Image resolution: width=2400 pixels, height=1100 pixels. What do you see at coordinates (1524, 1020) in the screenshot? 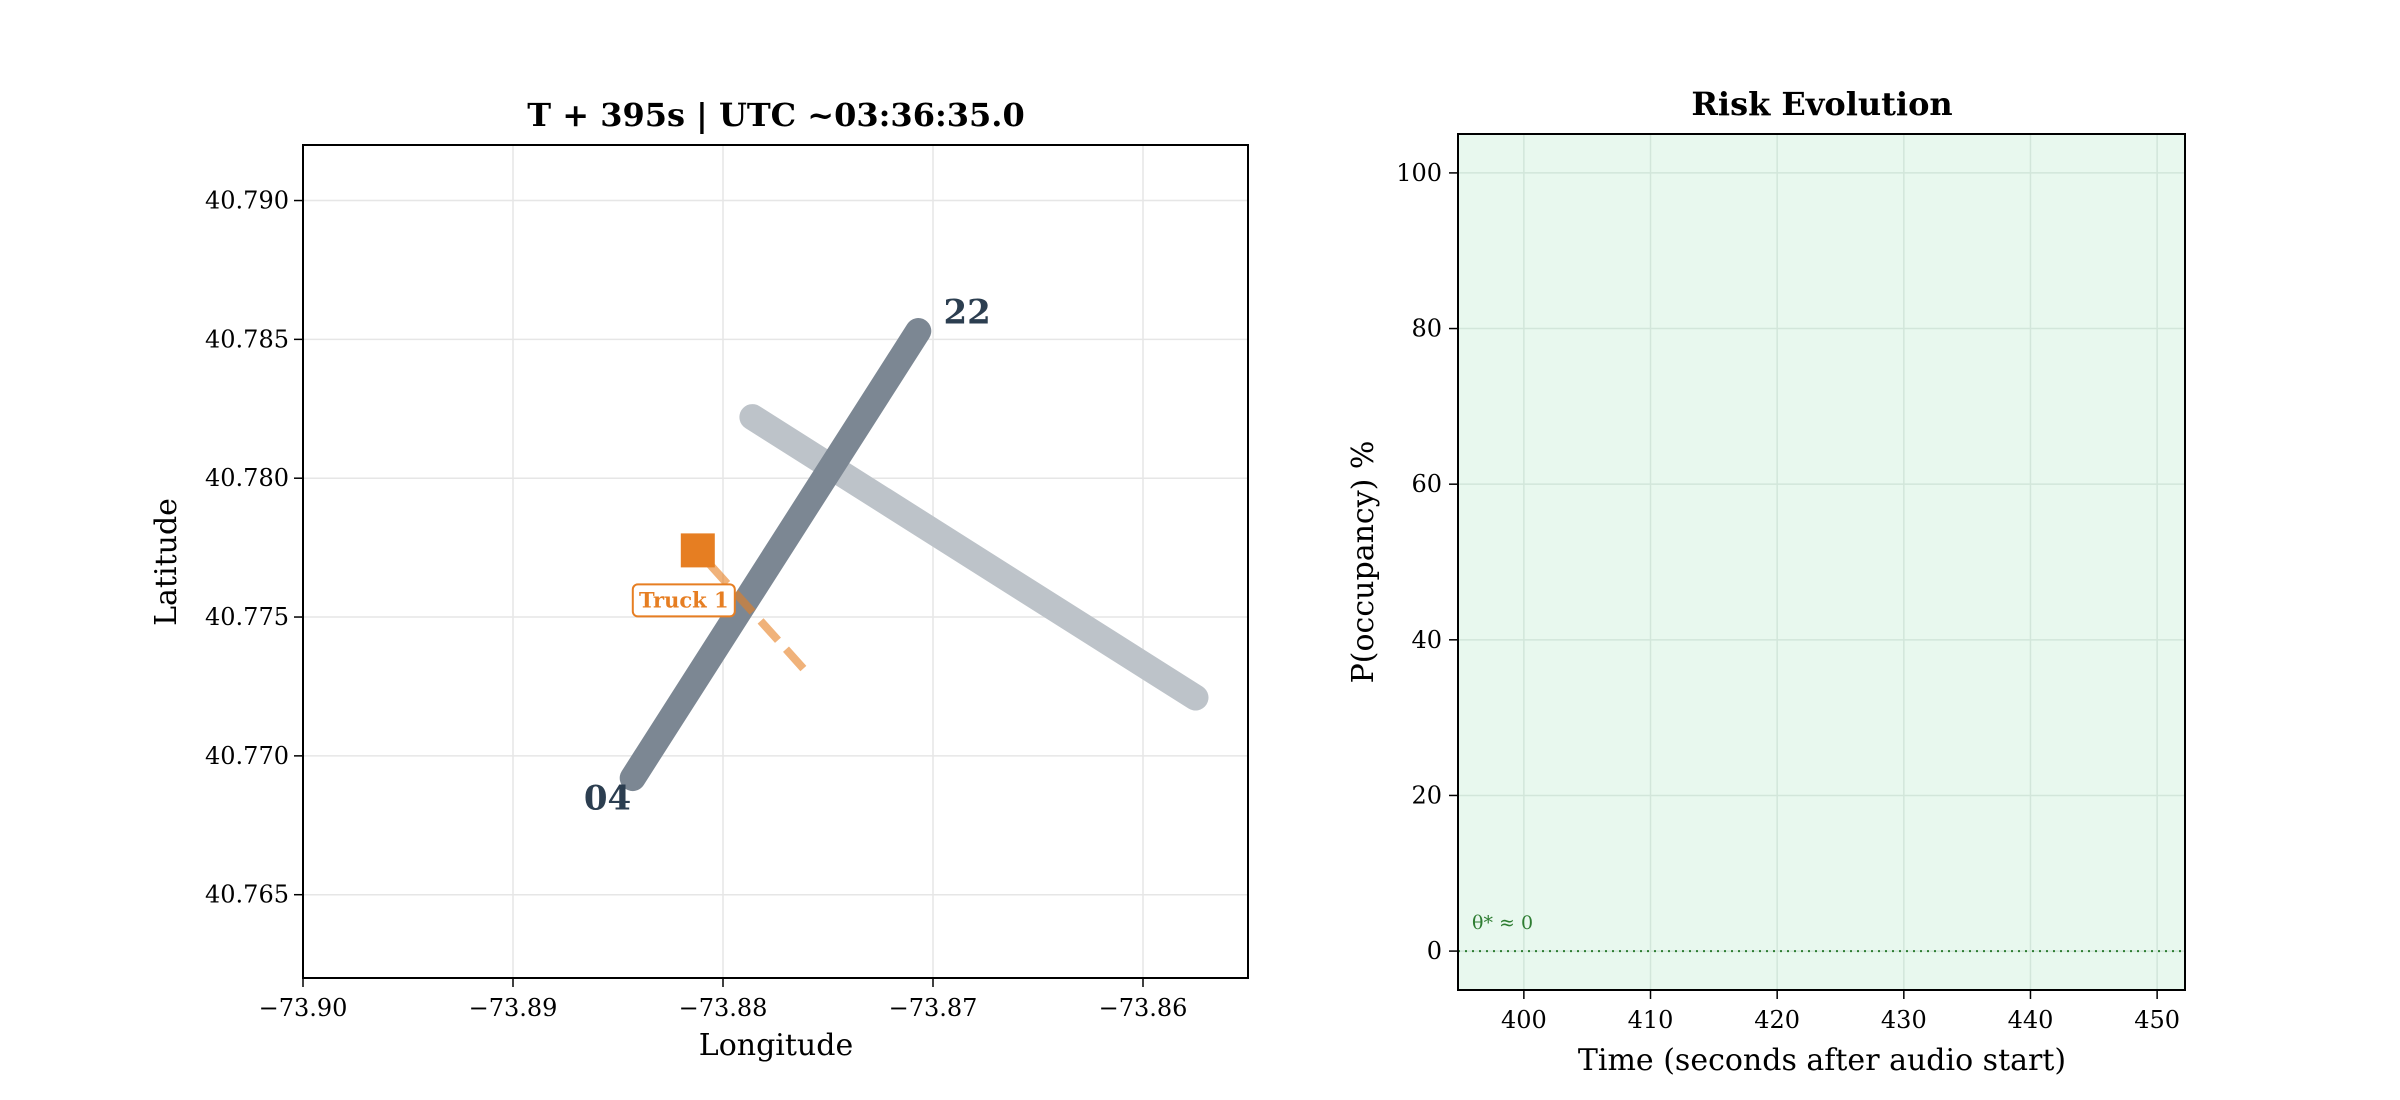
I see `risk-x-tick-label: 400` at bounding box center [1524, 1020].